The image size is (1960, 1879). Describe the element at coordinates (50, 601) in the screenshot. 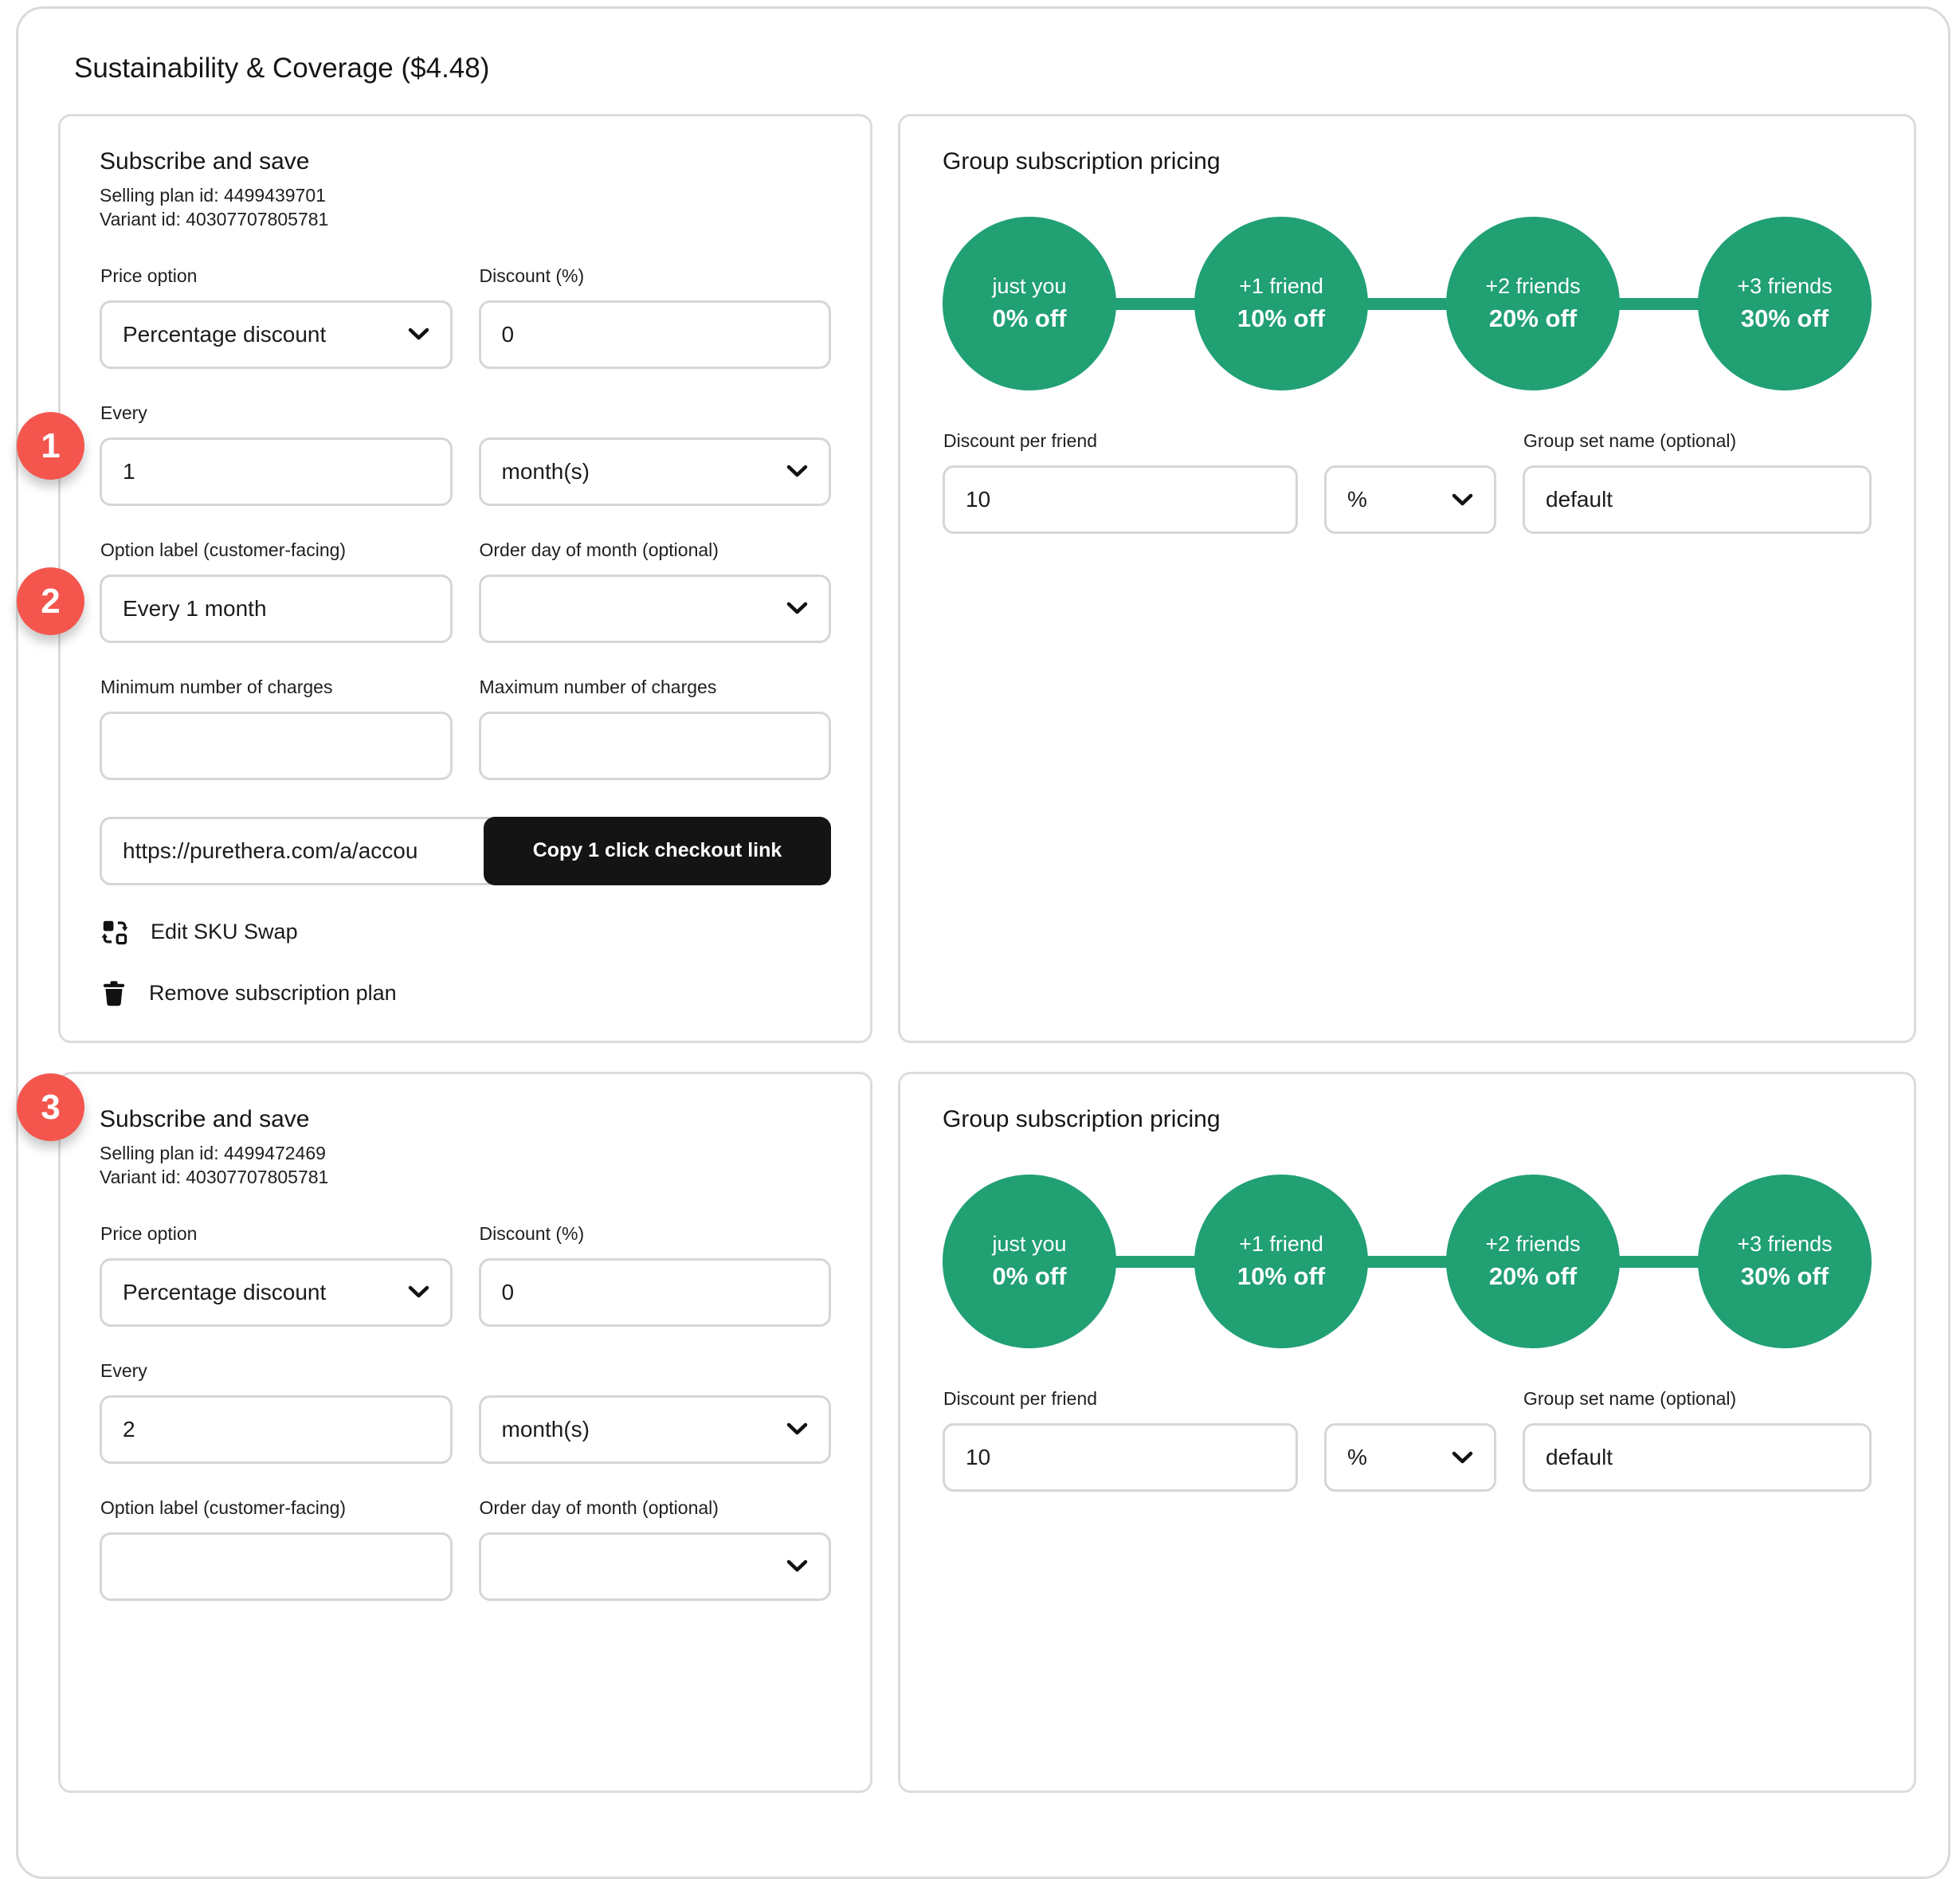

I see `annotation-badge-2: 2` at that location.